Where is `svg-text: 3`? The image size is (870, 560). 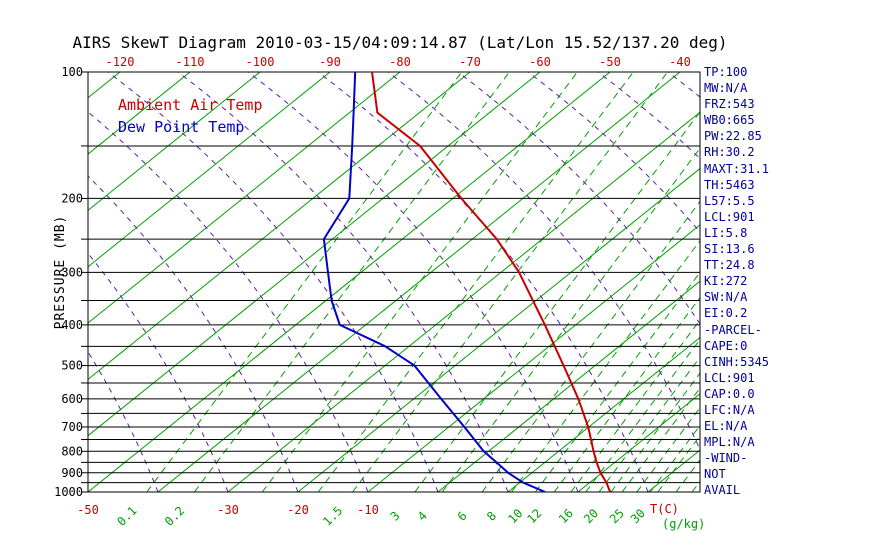
svg-text: 3 is located at coordinates (395, 516).